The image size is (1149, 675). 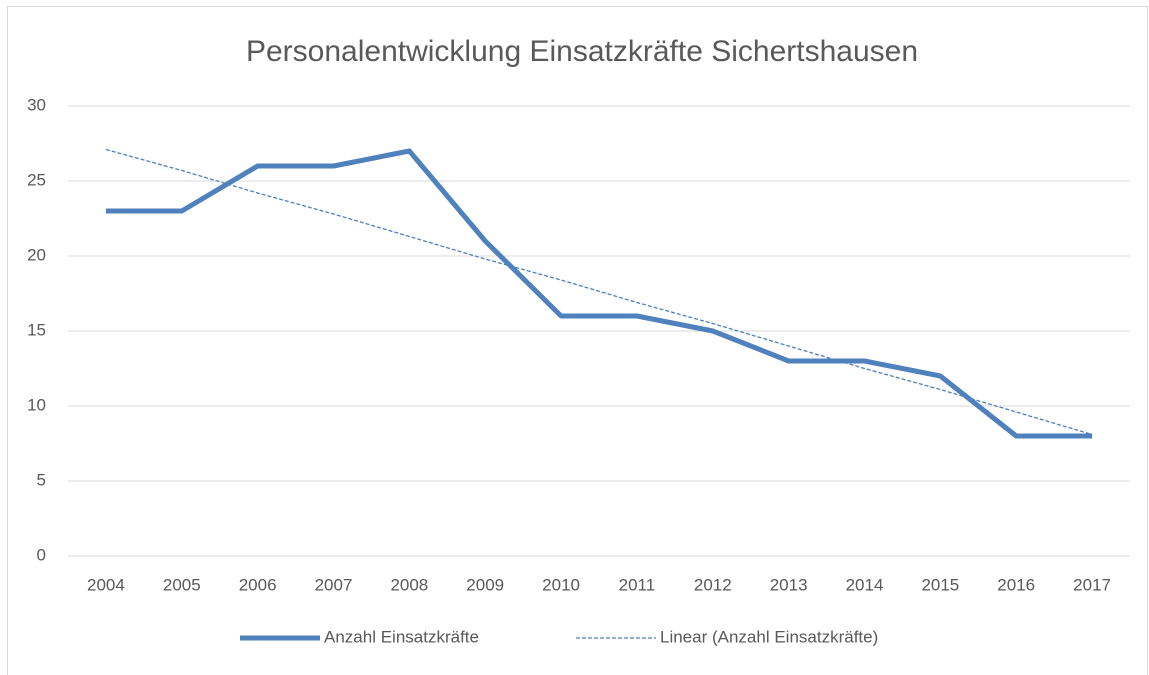 What do you see at coordinates (401, 636) in the screenshot?
I see `legend-label: Anzahl Einsatzkräfte` at bounding box center [401, 636].